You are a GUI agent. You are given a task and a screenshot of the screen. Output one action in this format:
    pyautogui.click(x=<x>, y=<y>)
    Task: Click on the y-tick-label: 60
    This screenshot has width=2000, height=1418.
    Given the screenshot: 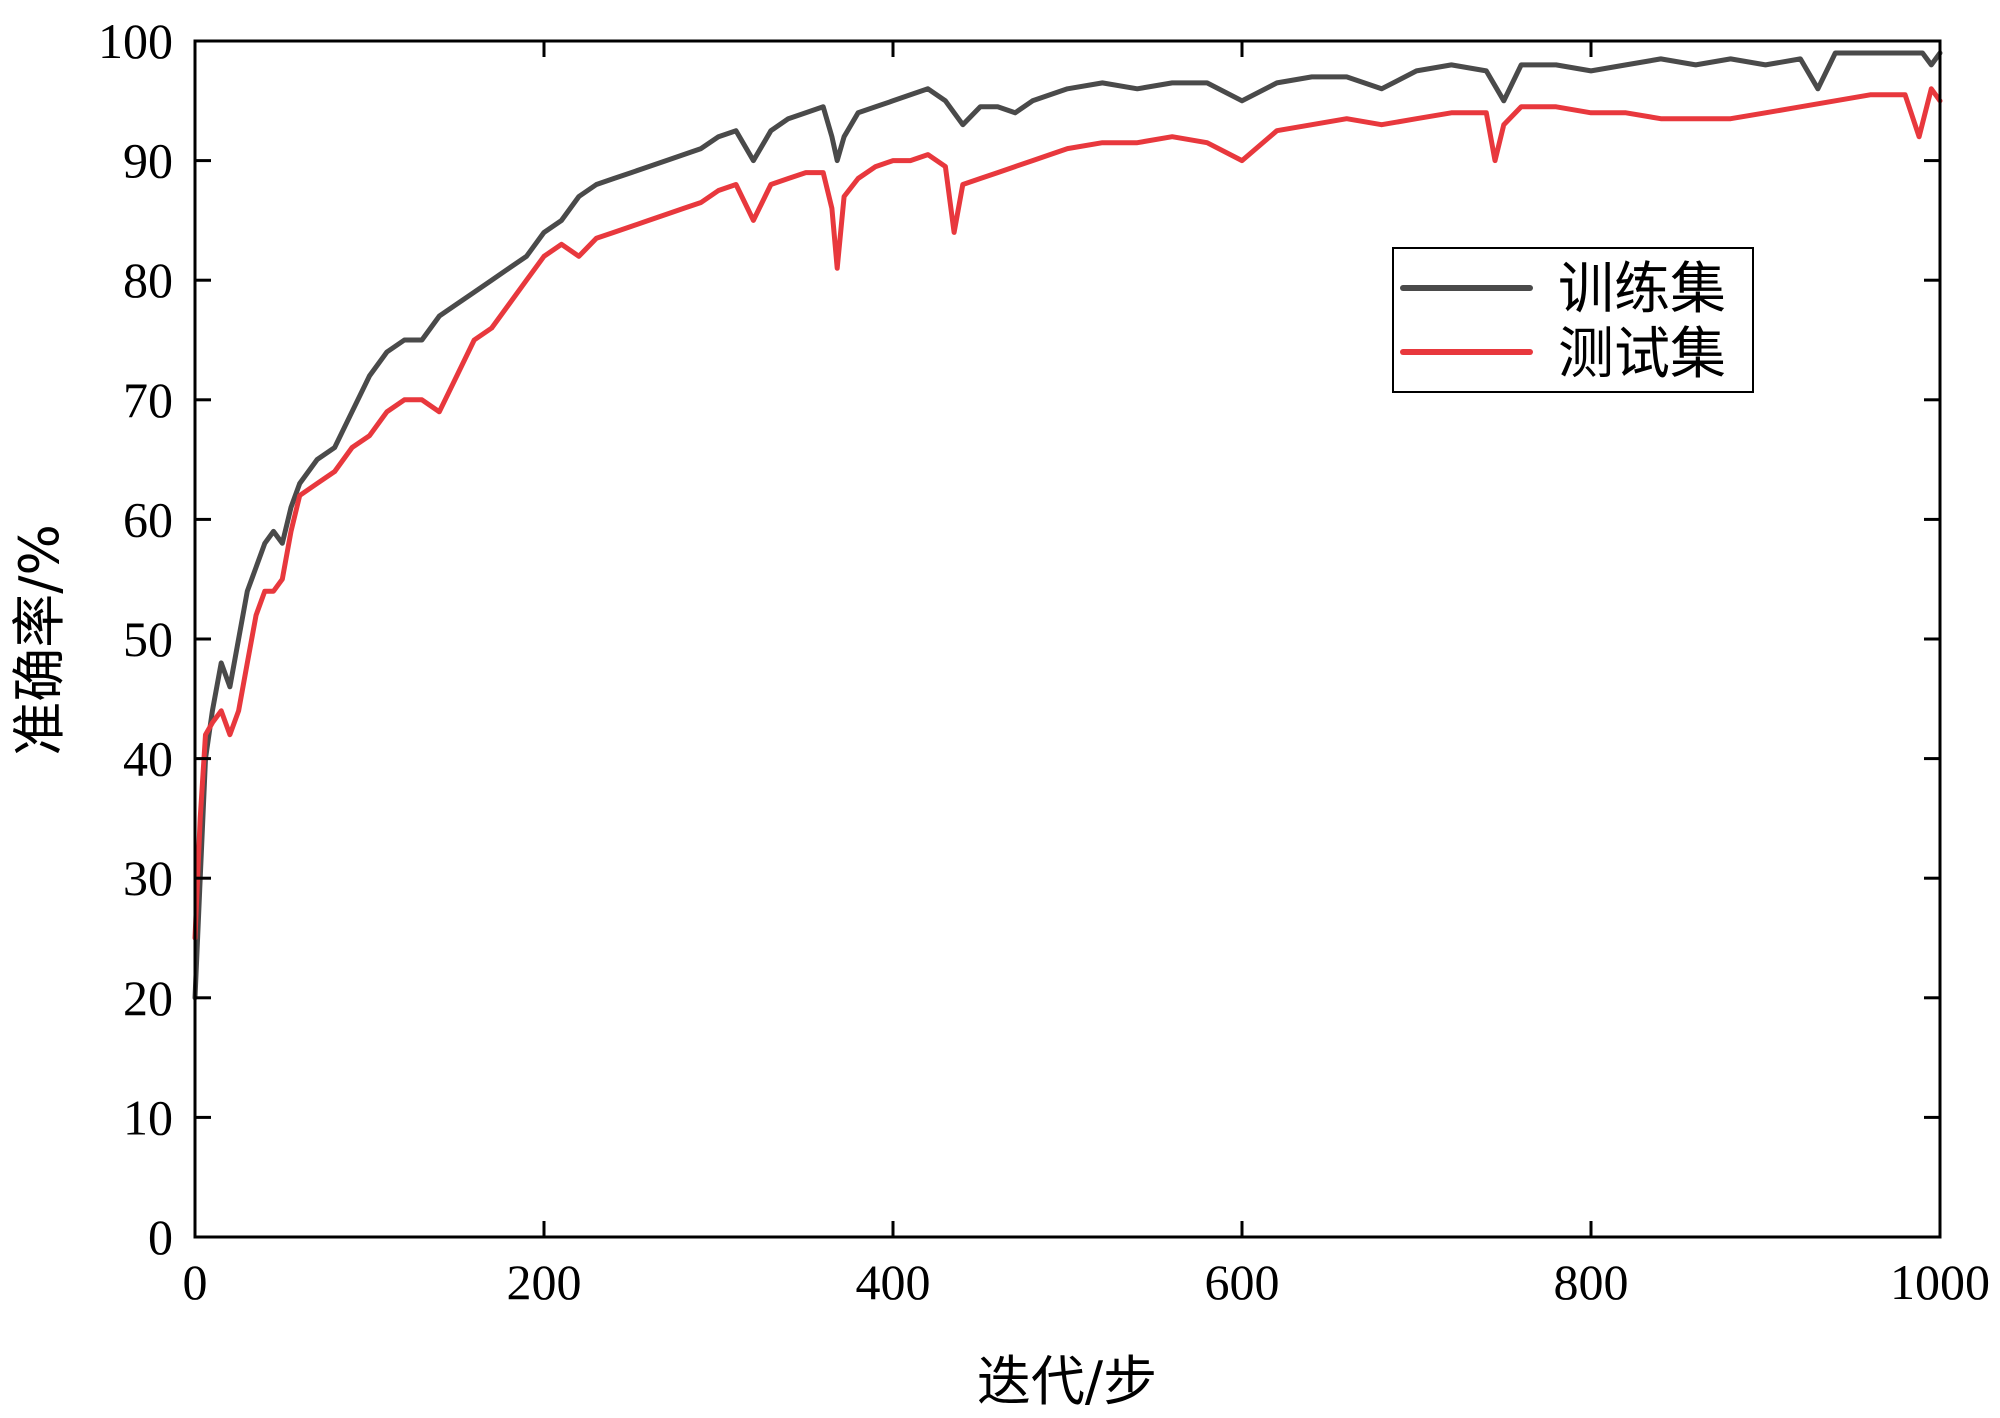 What is the action you would take?
    pyautogui.click(x=148, y=519)
    